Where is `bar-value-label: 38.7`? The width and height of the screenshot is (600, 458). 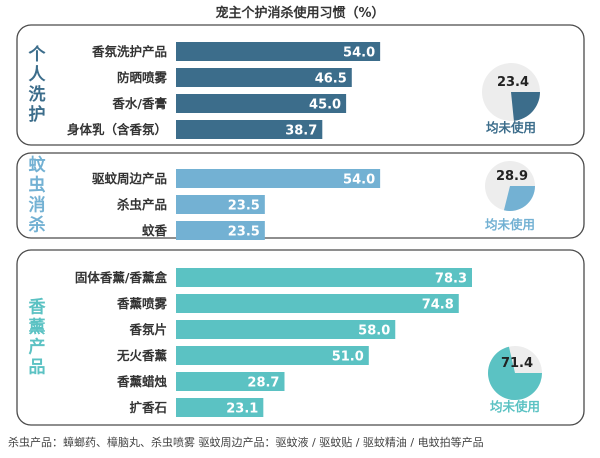 bar-value-label: 38.7 is located at coordinates (301, 131).